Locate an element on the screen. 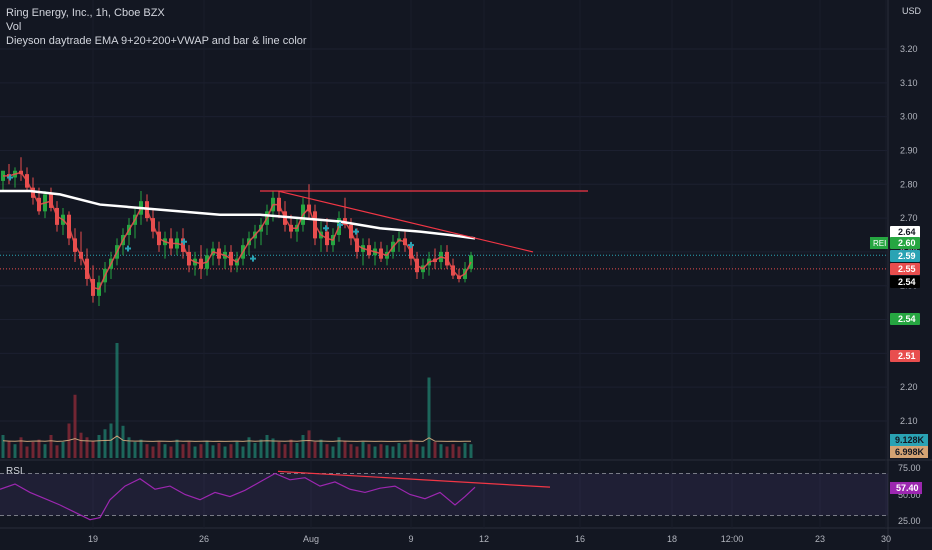 This screenshot has width=932, height=550. rsi-trend-line is located at coordinates (414, 479).